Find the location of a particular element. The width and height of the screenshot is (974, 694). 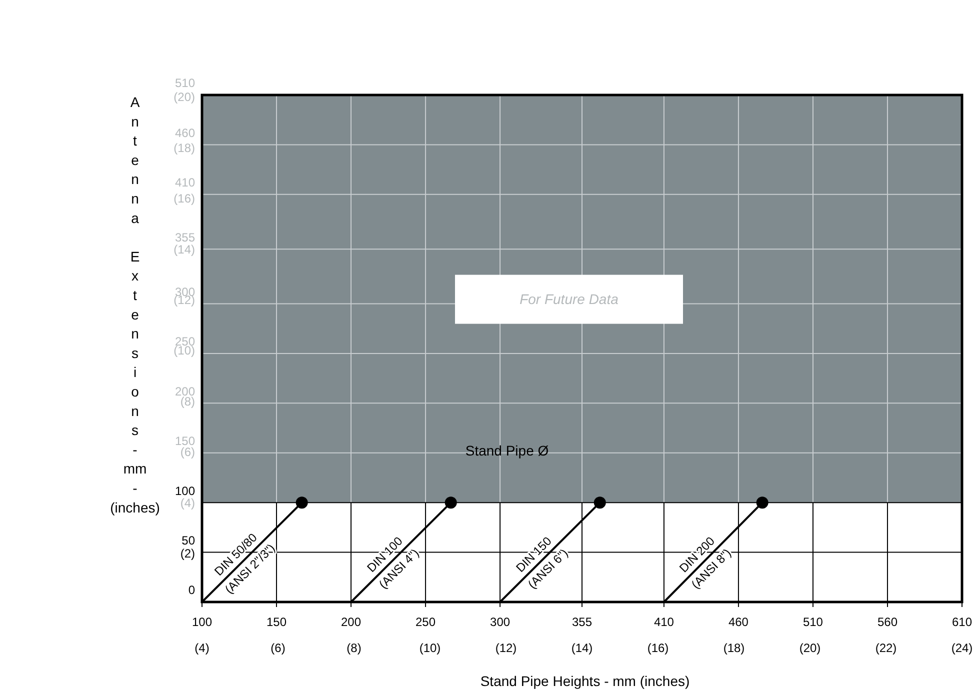

x2-tick-label: (22) is located at coordinates (886, 648).